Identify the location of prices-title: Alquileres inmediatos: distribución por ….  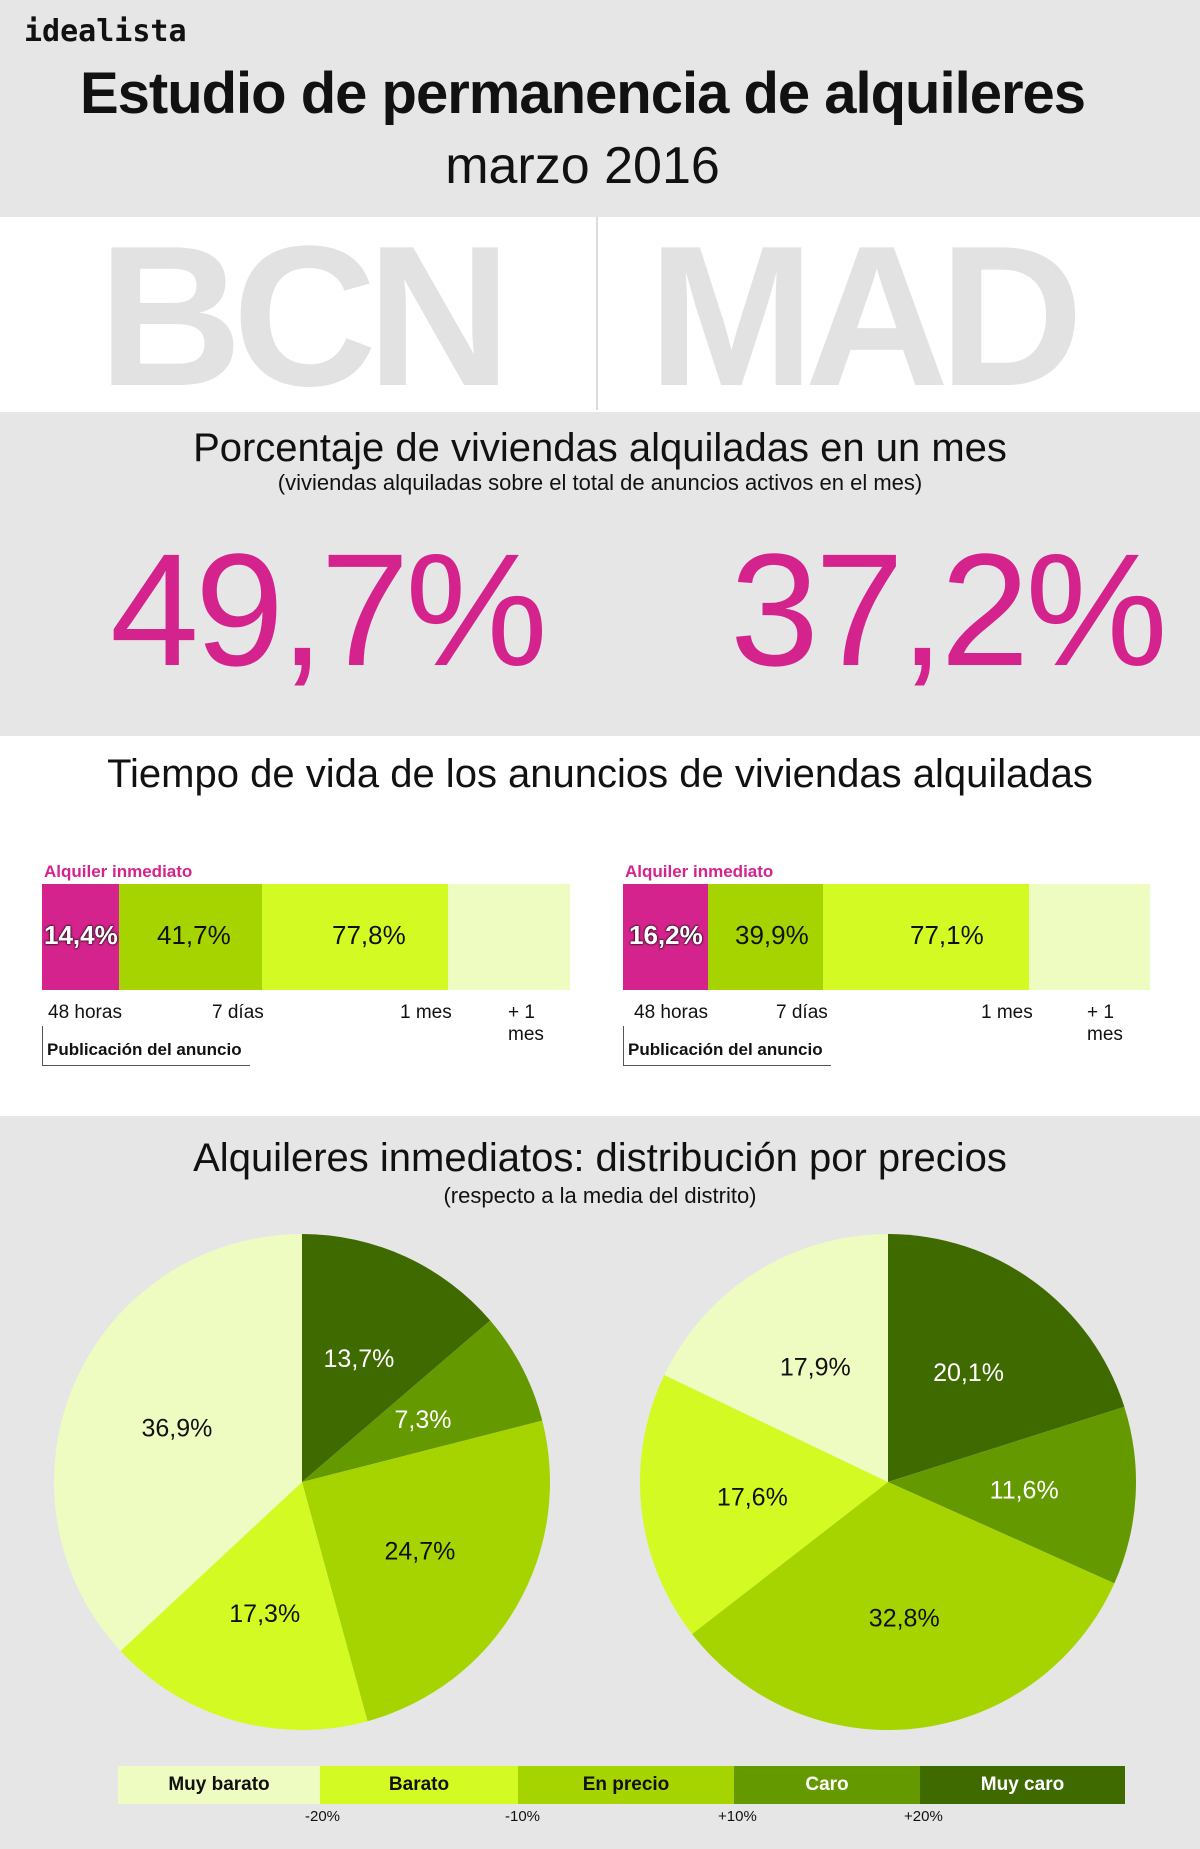
(600, 1158).